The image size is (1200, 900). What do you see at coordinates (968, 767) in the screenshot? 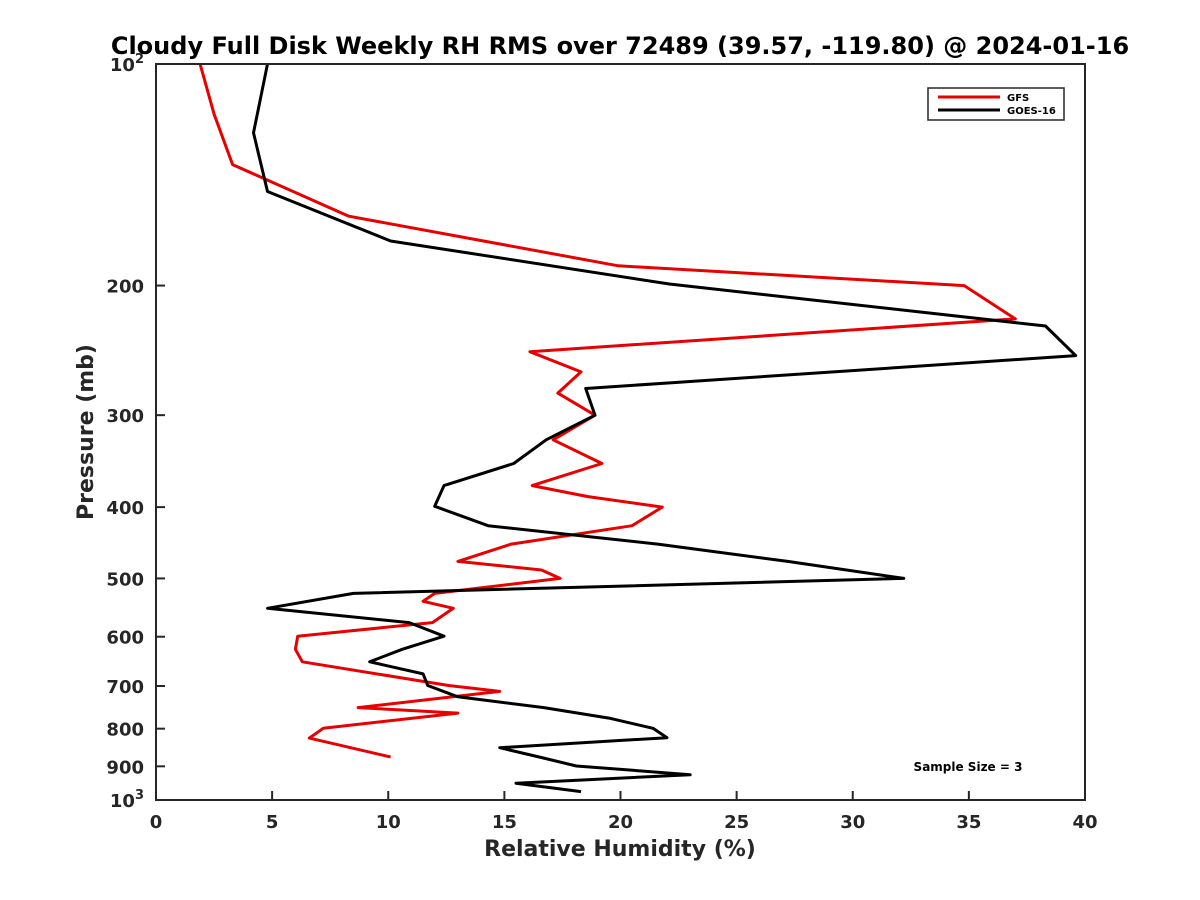
I see `sample-size-annotation: Sample Size = 3` at bounding box center [968, 767].